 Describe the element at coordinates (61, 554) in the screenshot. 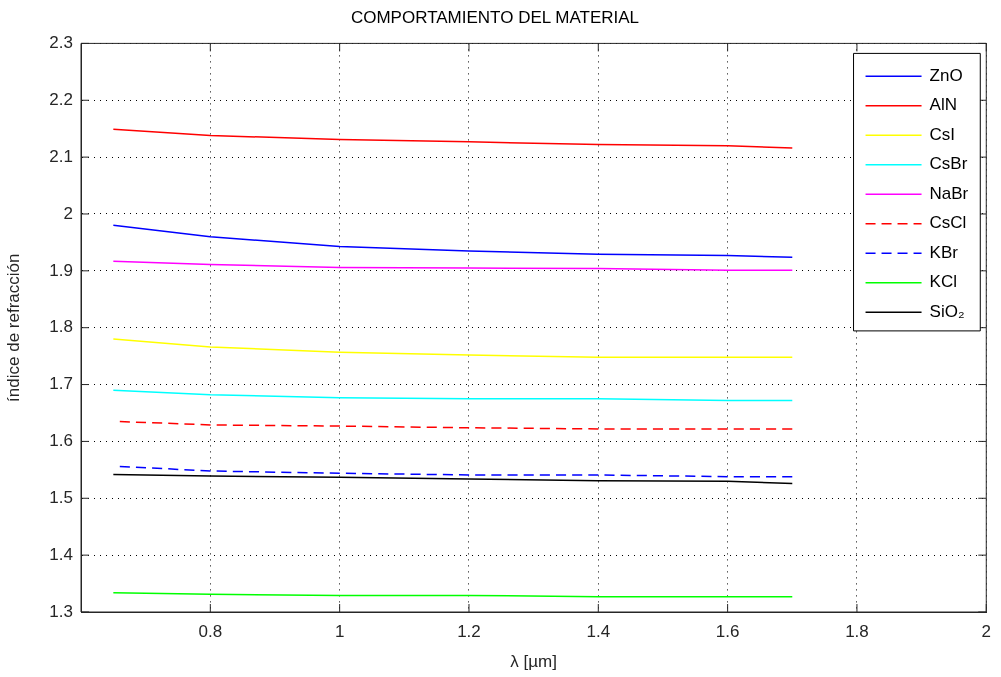

I see `y-tick-label: 1.4` at that location.